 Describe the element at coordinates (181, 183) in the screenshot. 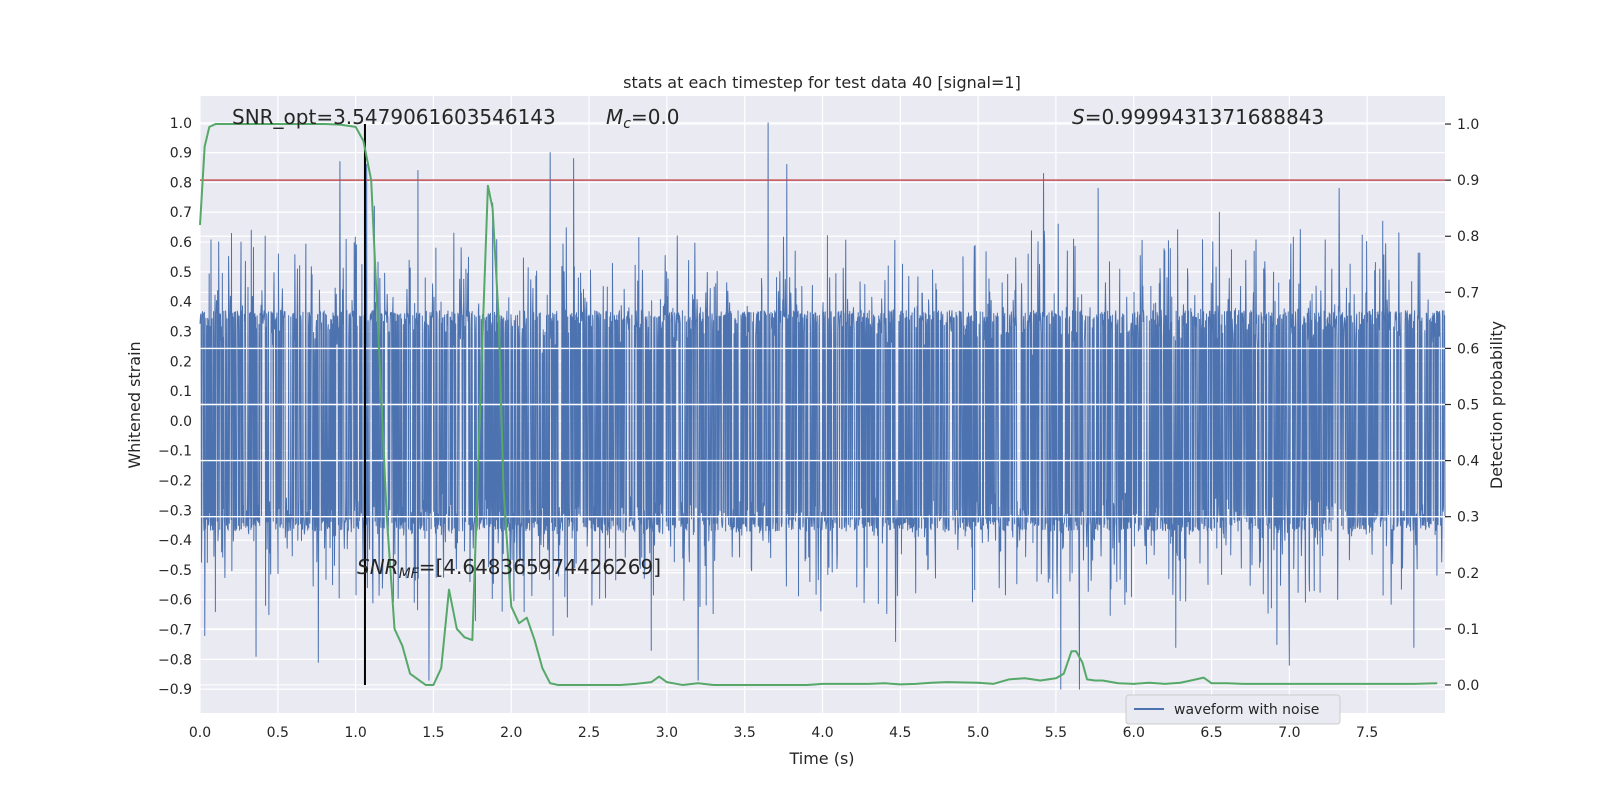

I see `y-tick-label: 0.8` at that location.